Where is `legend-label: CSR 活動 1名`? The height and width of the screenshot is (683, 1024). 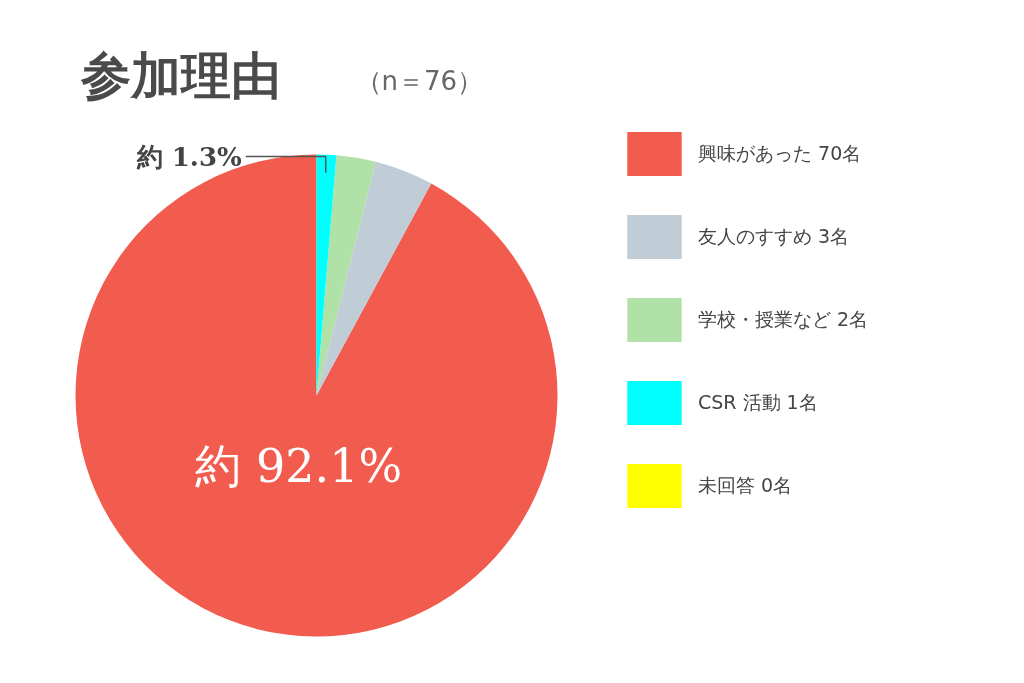 legend-label: CSR 活動 1名 is located at coordinates (758, 402).